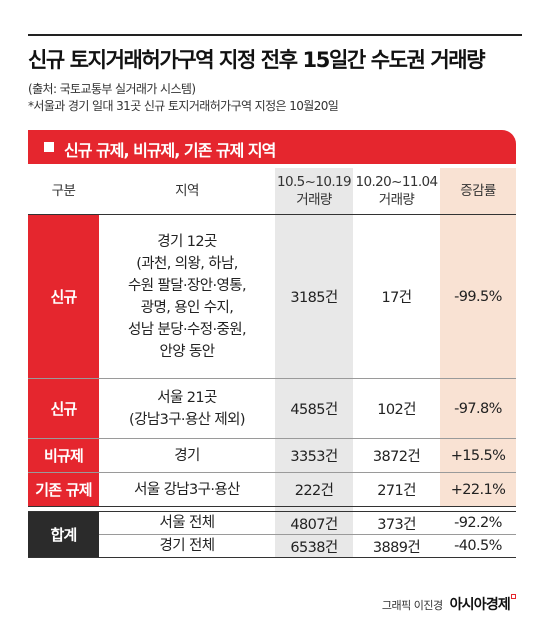 This screenshot has width=550, height=622. Describe the element at coordinates (478, 337) in the screenshot. I see `change-column-background` at that location.